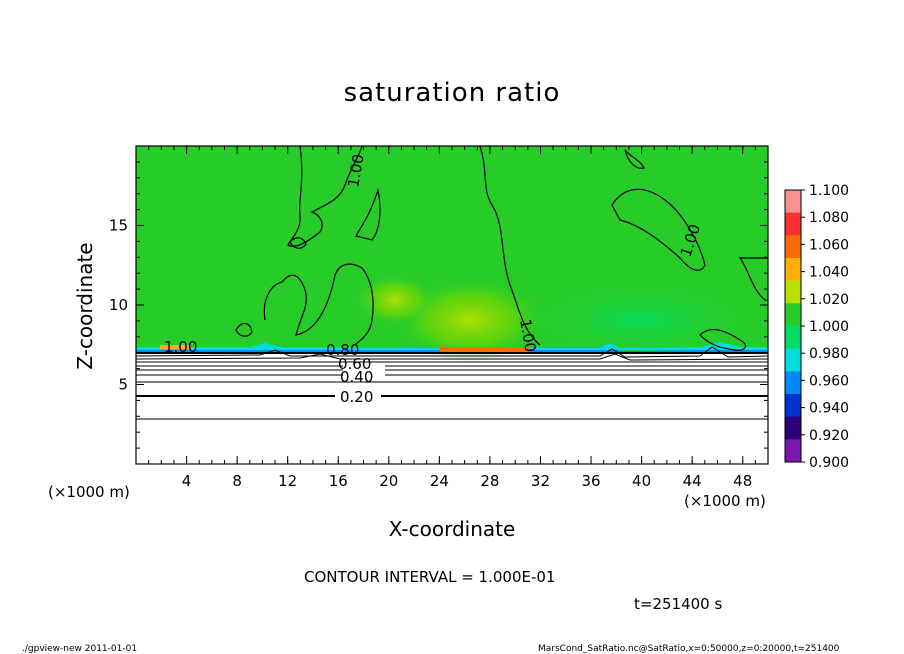  Describe the element at coordinates (388, 481) in the screenshot. I see `x-tick-label: 20` at that location.